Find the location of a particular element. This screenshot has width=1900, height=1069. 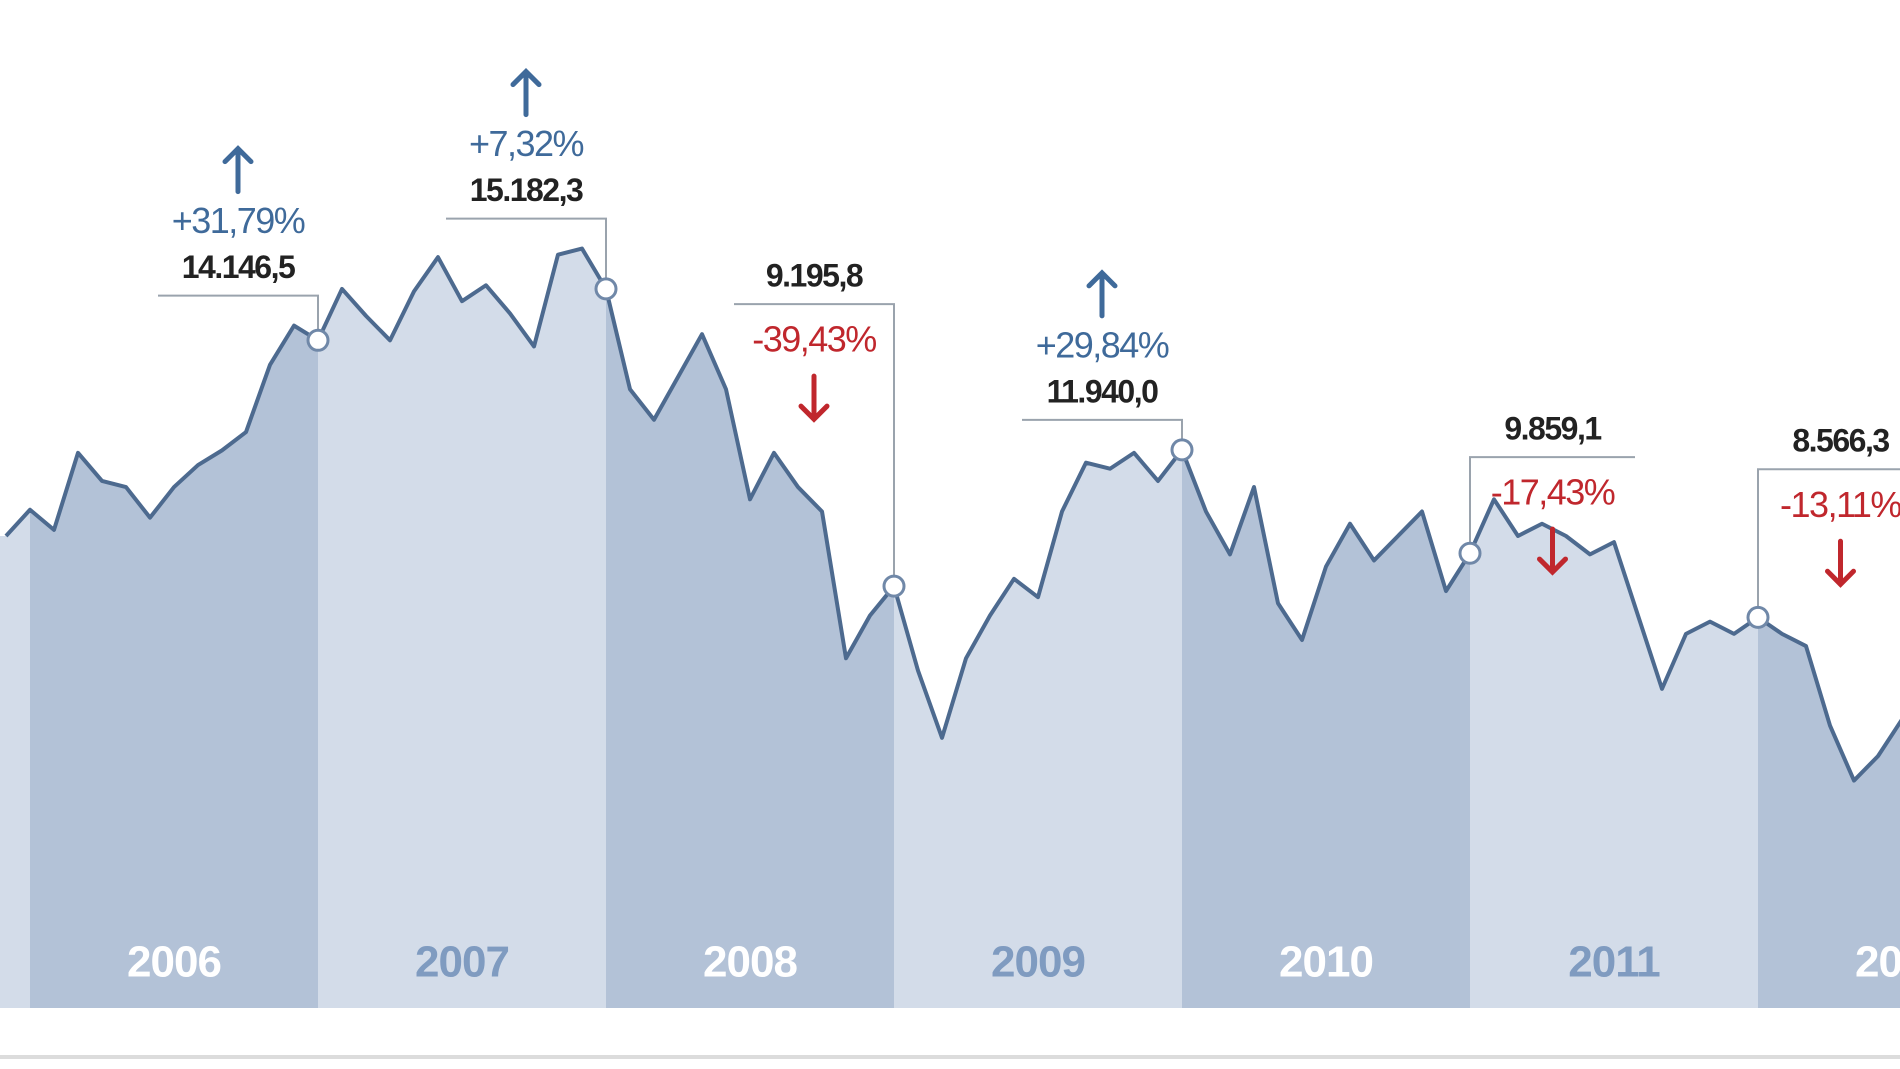

close-value: 8.566,3 is located at coordinates (1840, 441).